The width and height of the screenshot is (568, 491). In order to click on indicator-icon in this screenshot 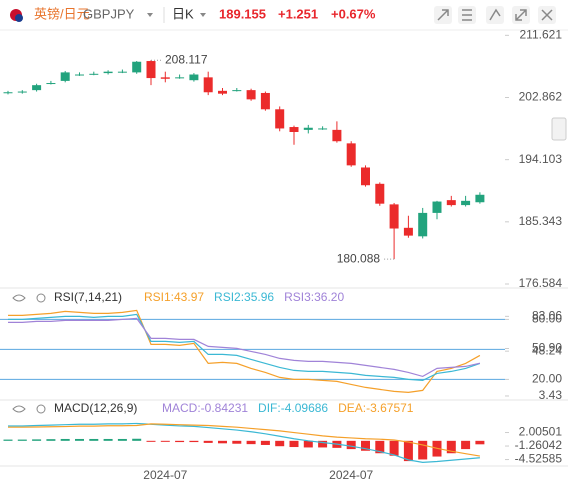, I will do `click(467, 15)`.